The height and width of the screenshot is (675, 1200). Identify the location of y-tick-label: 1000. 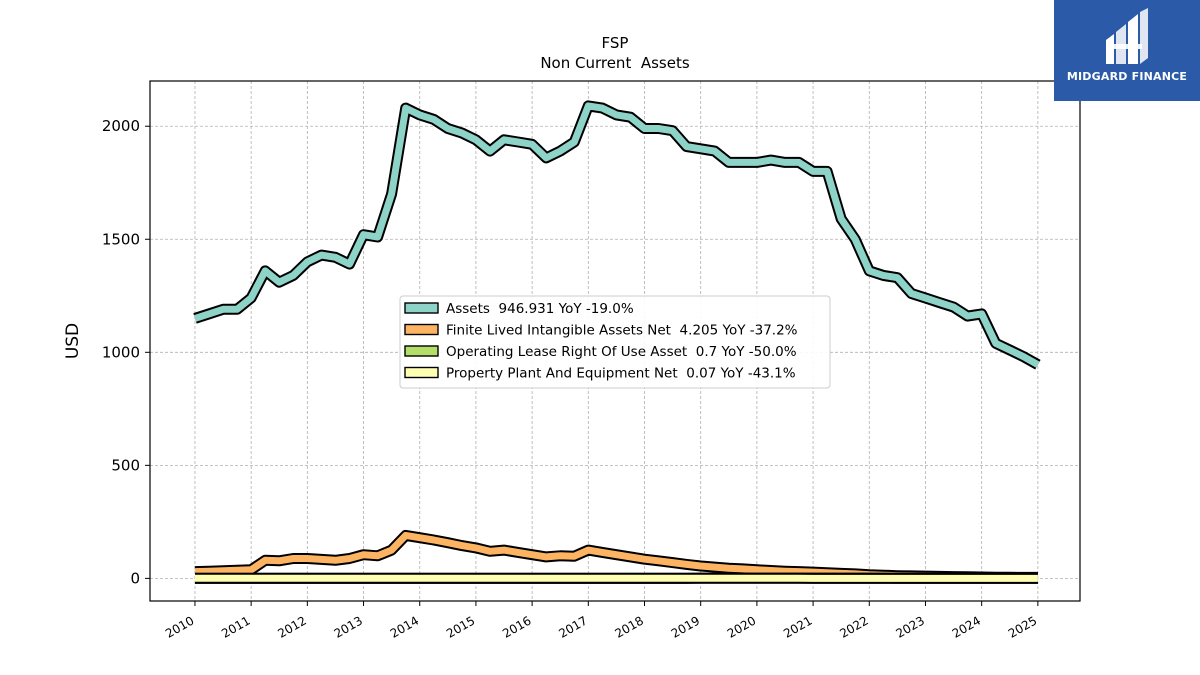
(121, 352).